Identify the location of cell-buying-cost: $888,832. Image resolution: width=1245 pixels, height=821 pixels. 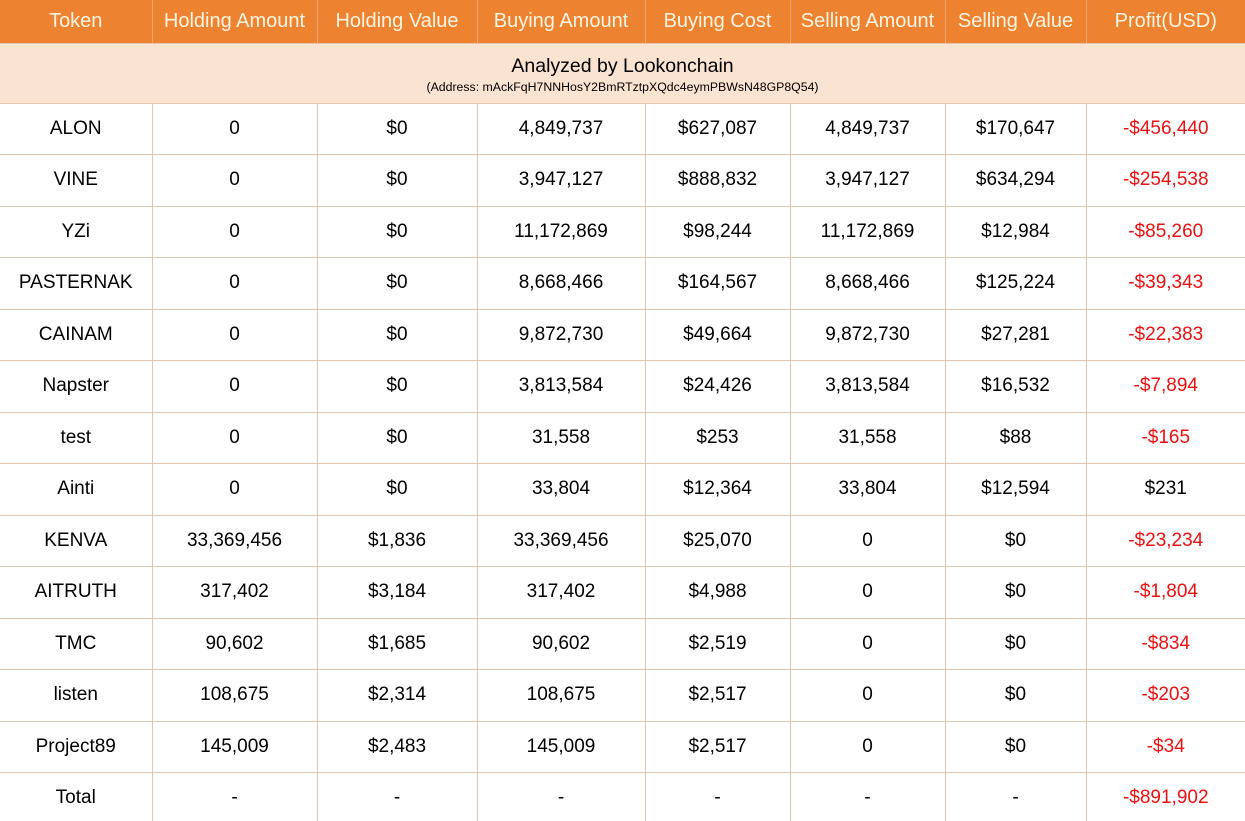
(718, 180).